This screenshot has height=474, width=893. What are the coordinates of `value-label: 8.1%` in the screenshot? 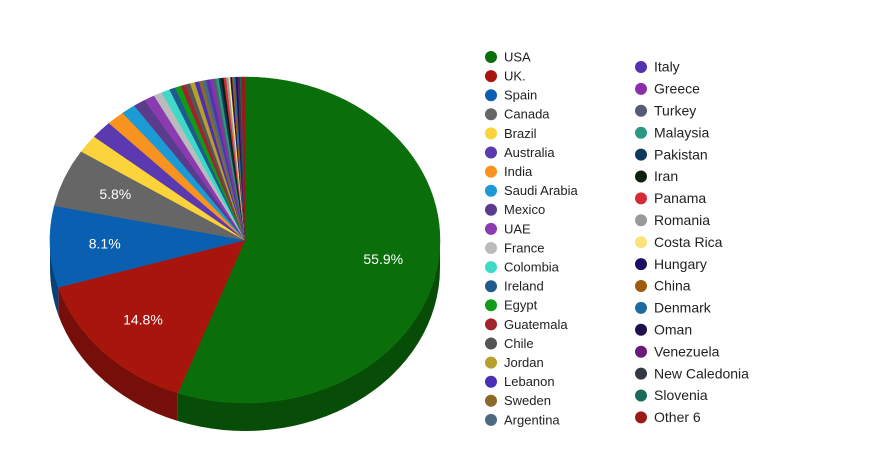 It's located at (105, 244).